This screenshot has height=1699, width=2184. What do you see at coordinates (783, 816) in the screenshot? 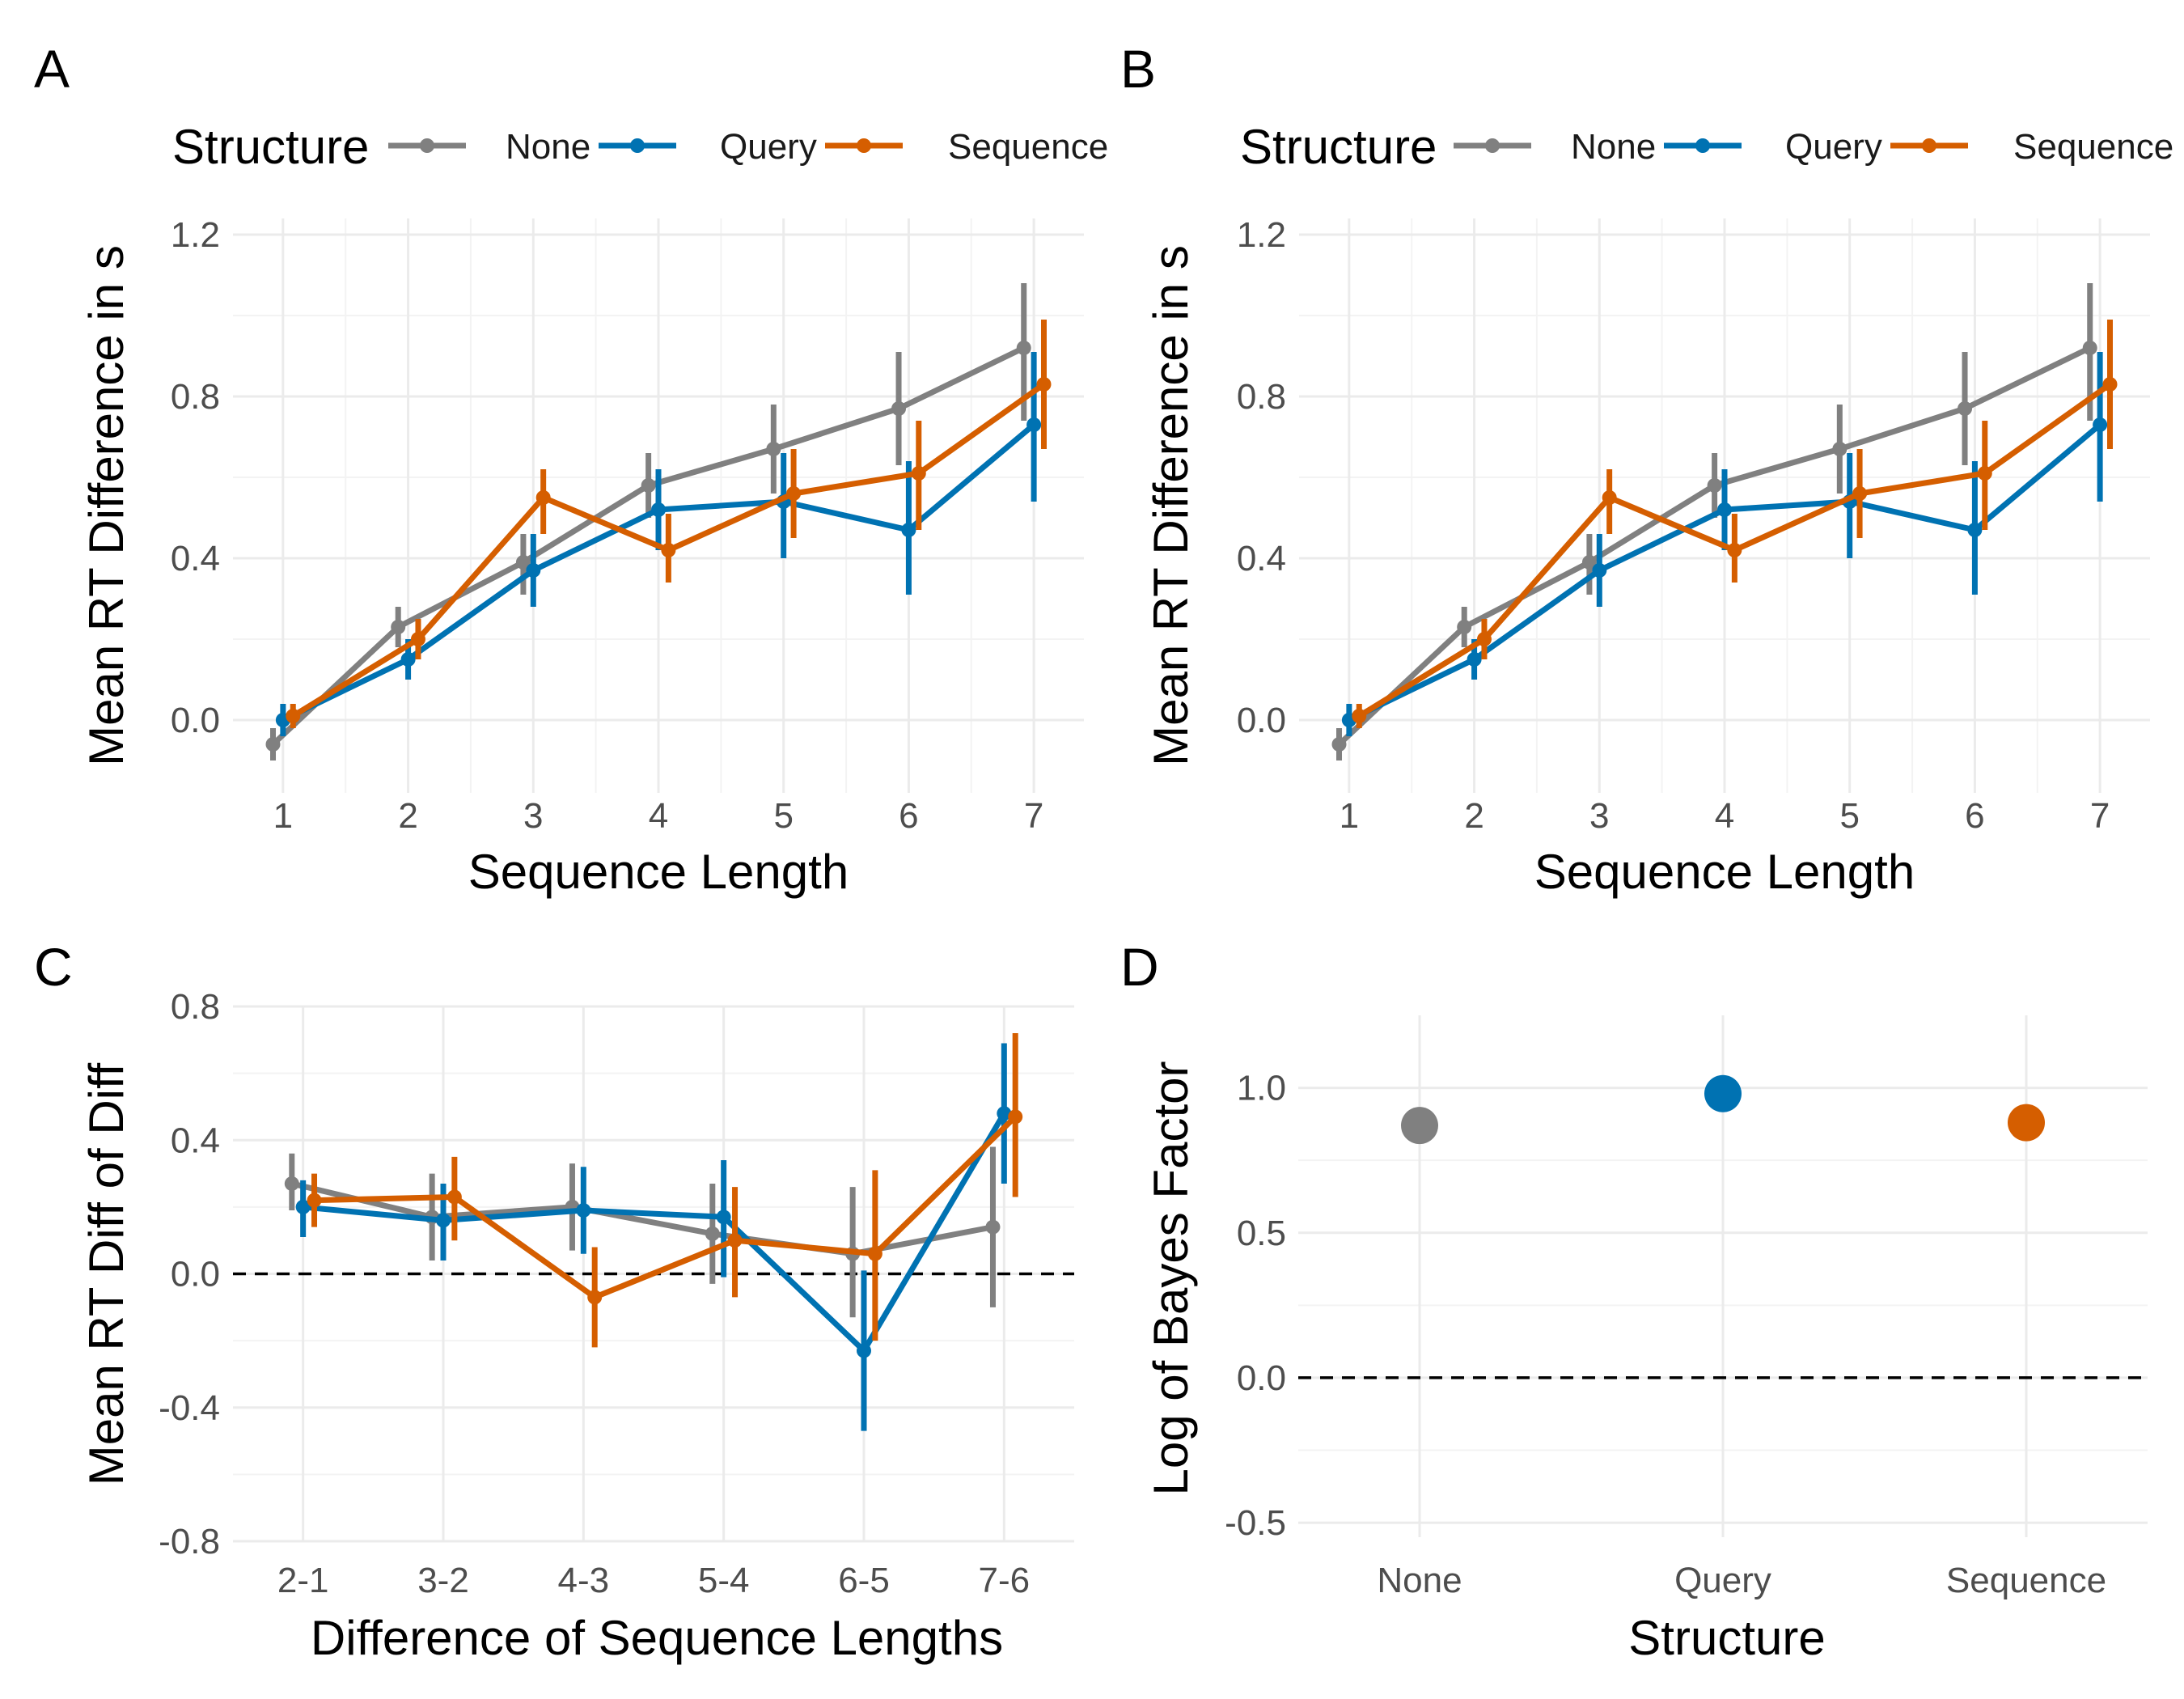
I see `x-tick-label: 5` at bounding box center [783, 816].